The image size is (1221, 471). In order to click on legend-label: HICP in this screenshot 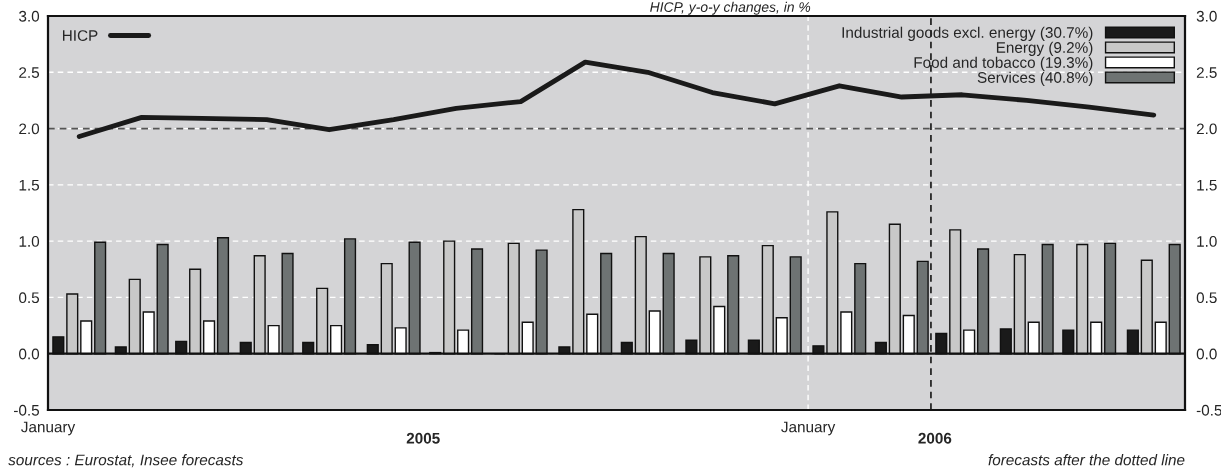, I will do `click(80, 35)`.